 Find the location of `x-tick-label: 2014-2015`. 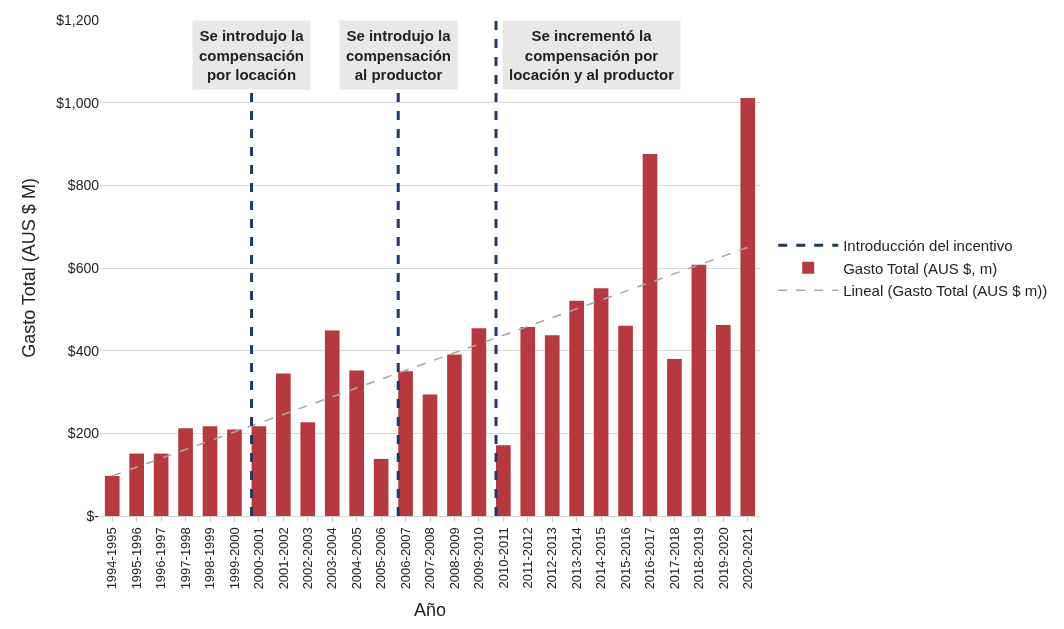

x-tick-label: 2014-2015 is located at coordinates (601, 558).